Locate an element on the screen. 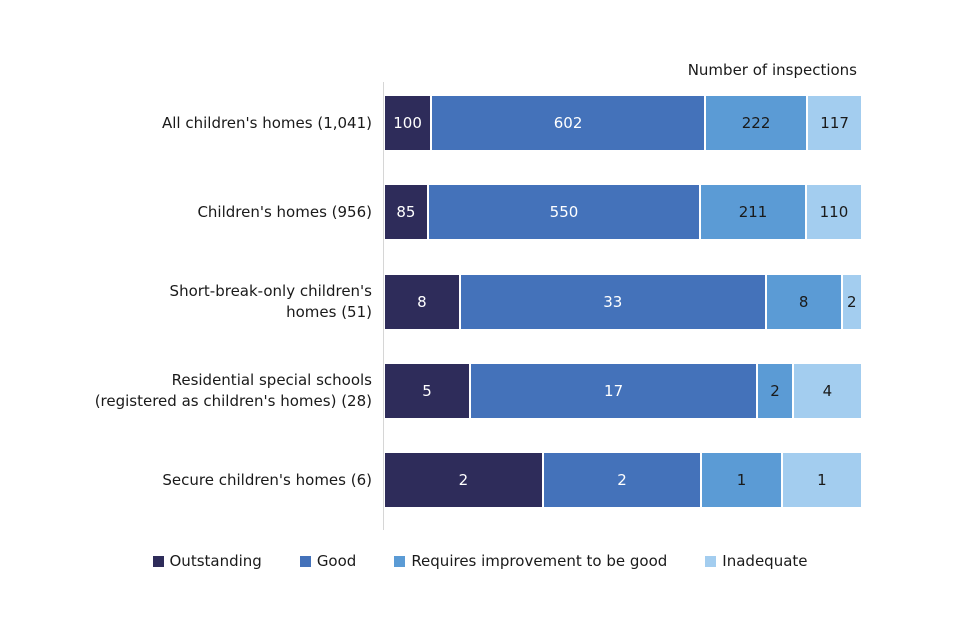 The width and height of the screenshot is (960, 640). legend-item-outstanding: Outstanding is located at coordinates (207, 561).